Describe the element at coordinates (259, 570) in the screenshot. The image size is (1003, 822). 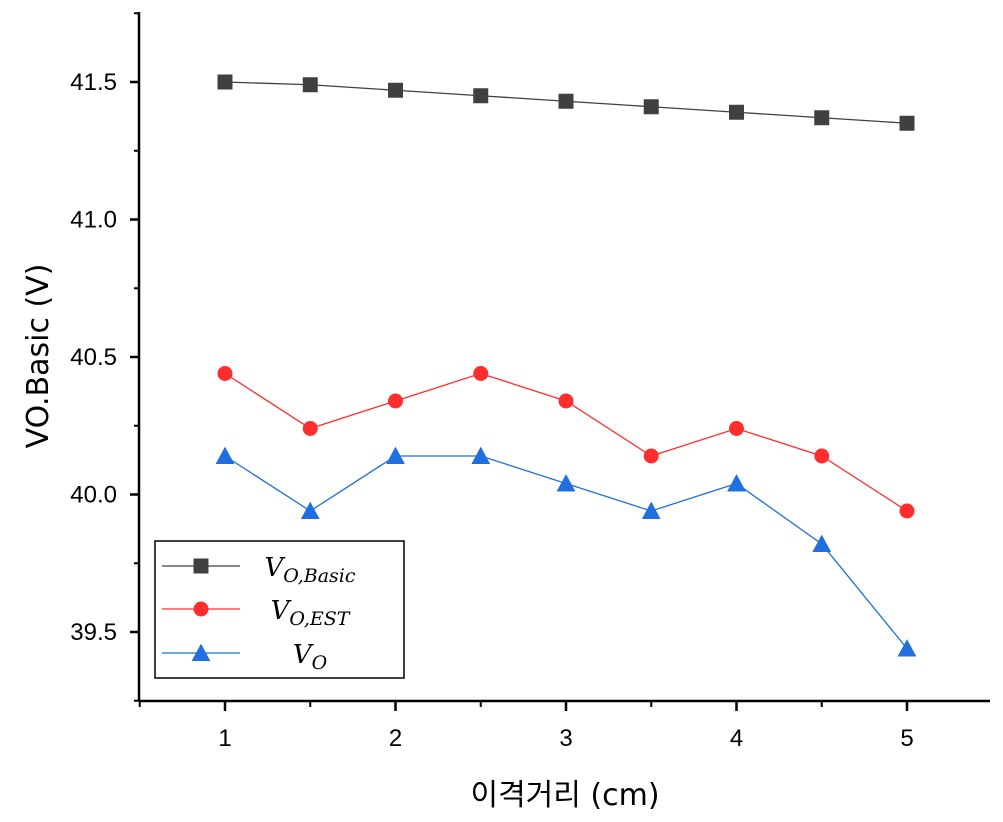
I see `legend-entry: VO,Basic` at that location.